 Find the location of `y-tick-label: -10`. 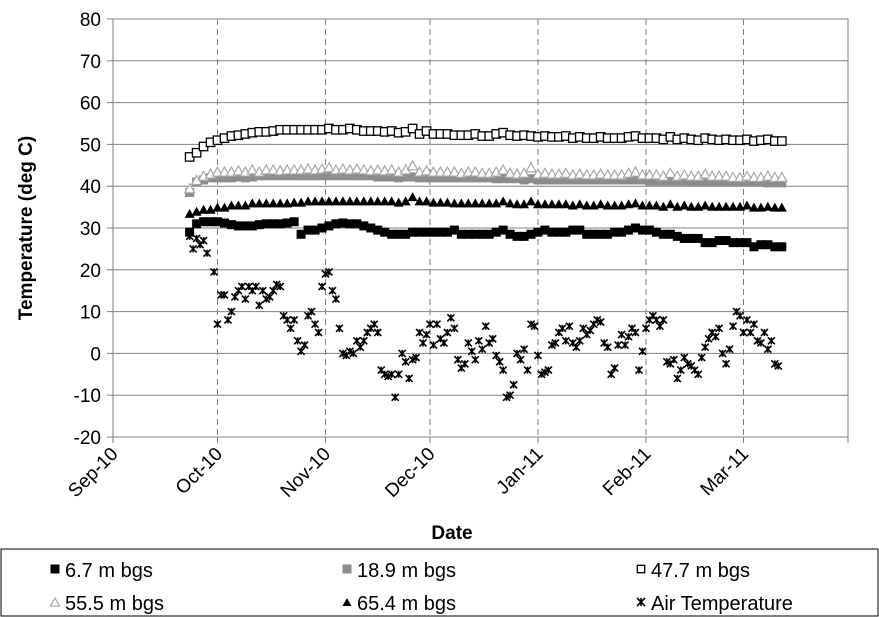

y-tick-label: -10 is located at coordinates (87, 396).